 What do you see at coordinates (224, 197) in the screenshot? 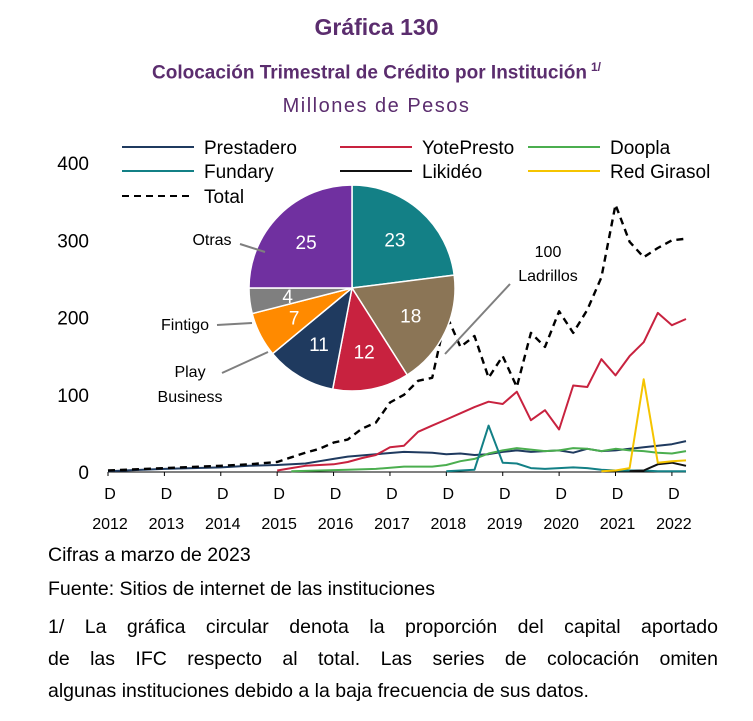
I see `legend-label: Total` at bounding box center [224, 197].